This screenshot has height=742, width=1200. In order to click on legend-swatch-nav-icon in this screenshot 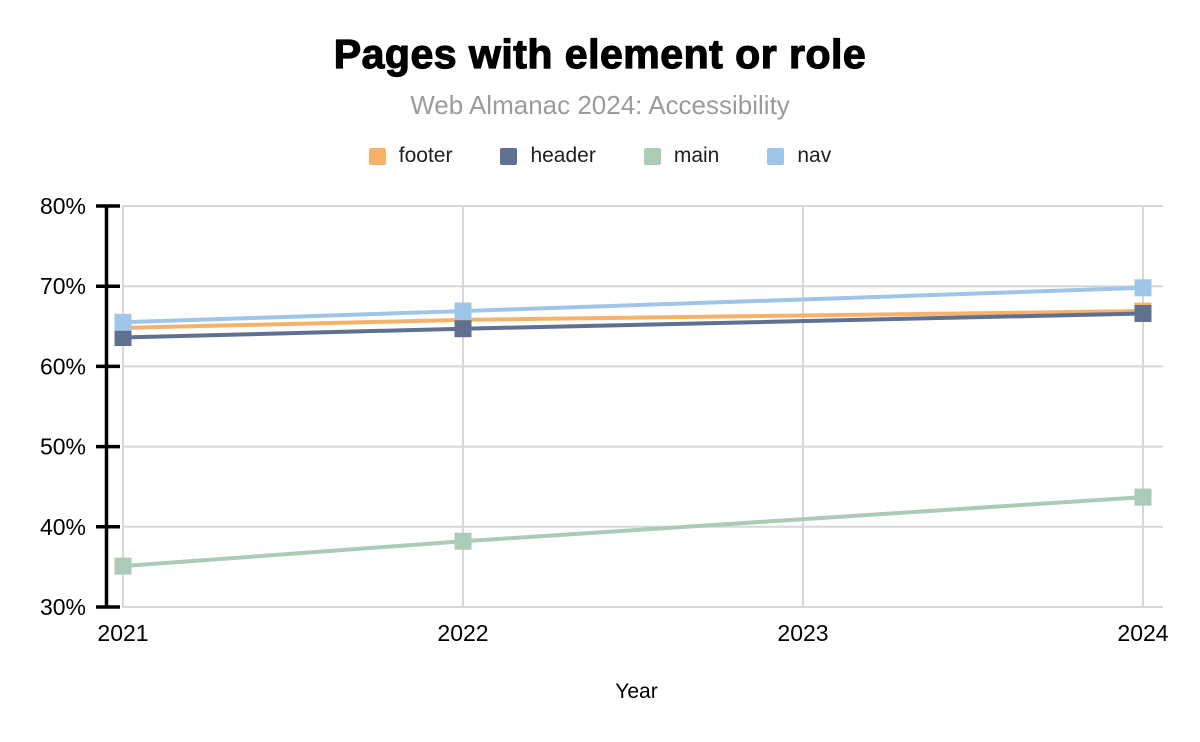, I will do `click(776, 156)`.